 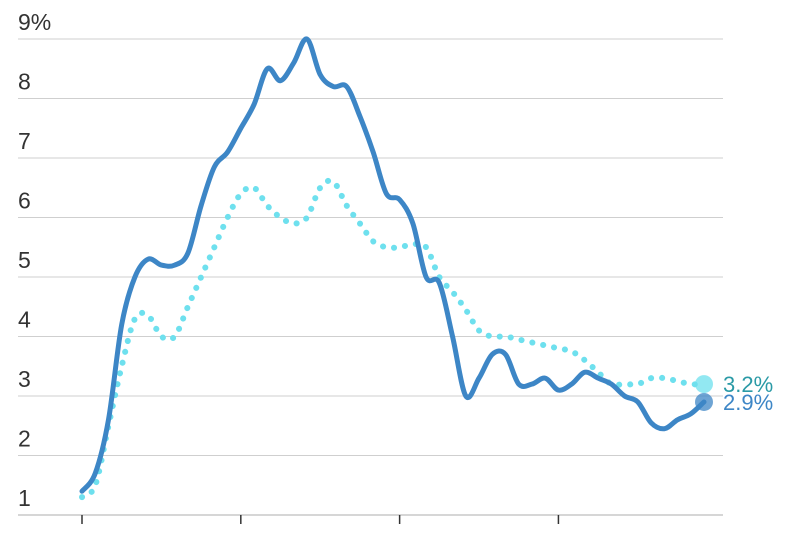 What do you see at coordinates (34, 22) in the screenshot?
I see `y-tick-label: 9%` at bounding box center [34, 22].